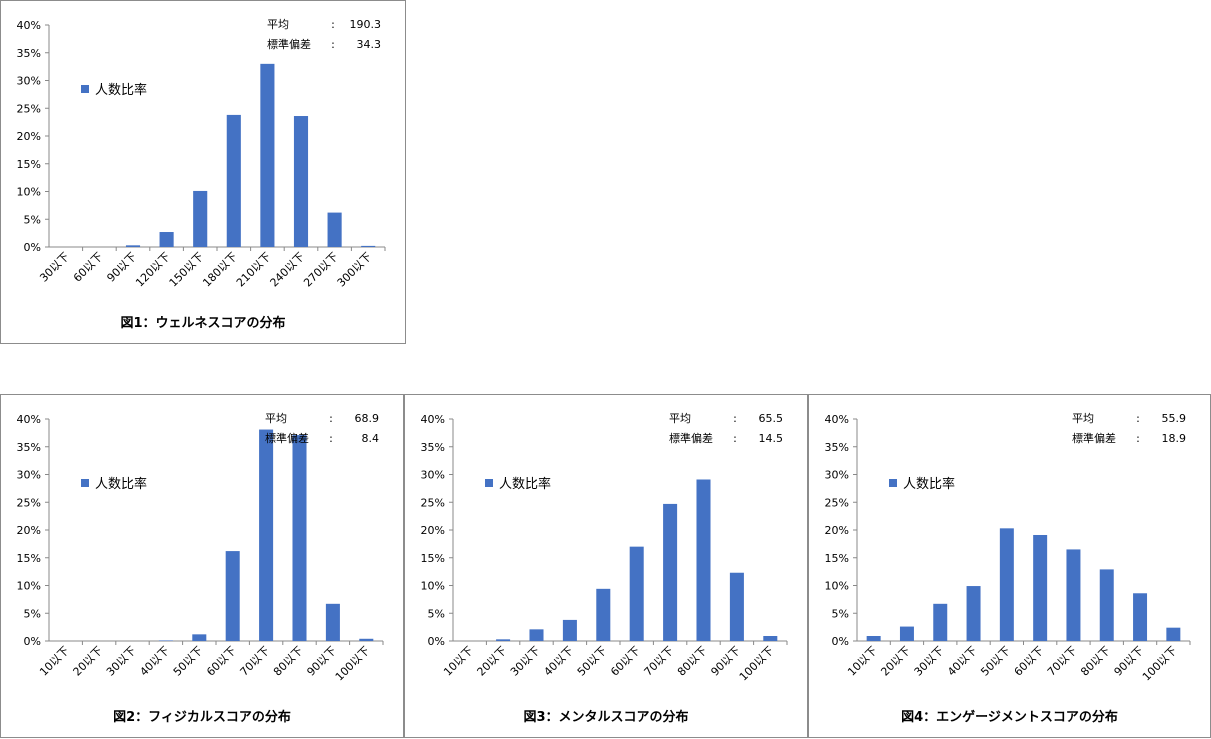  I want to click on mean-value: 55.9, so click(1174, 418).